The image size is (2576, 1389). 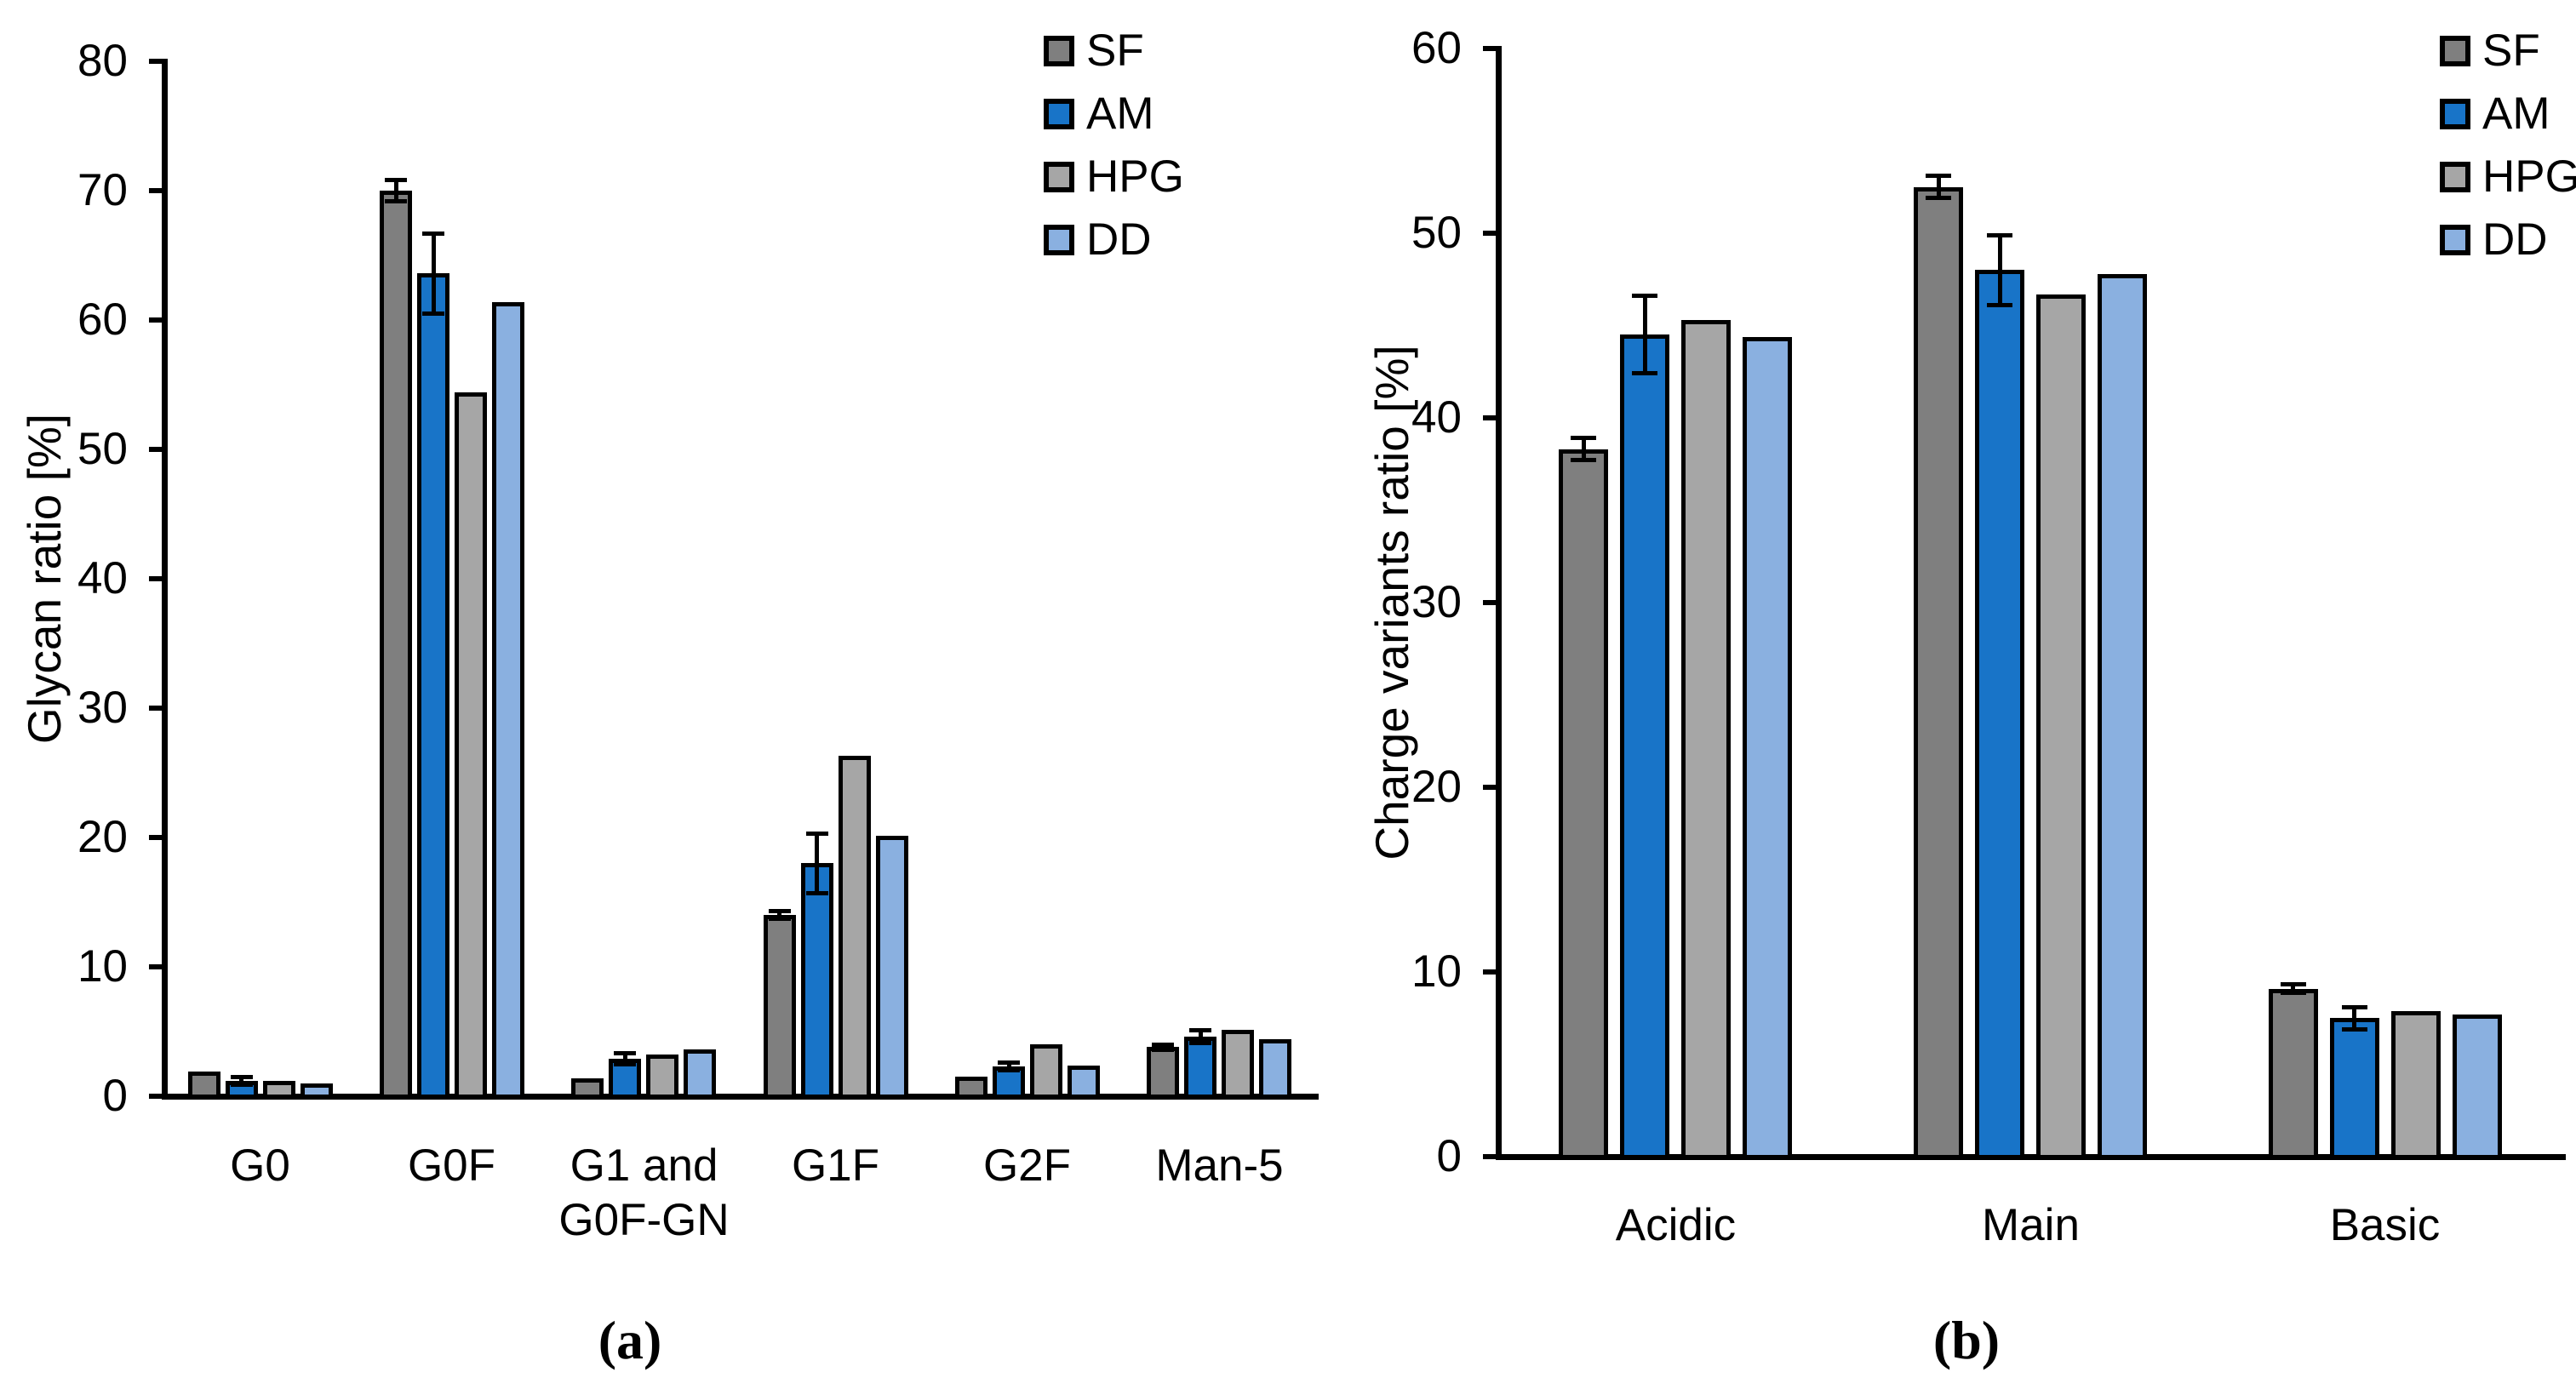 I want to click on error-bar-SF-group6, so click(x=1163, y=1046).